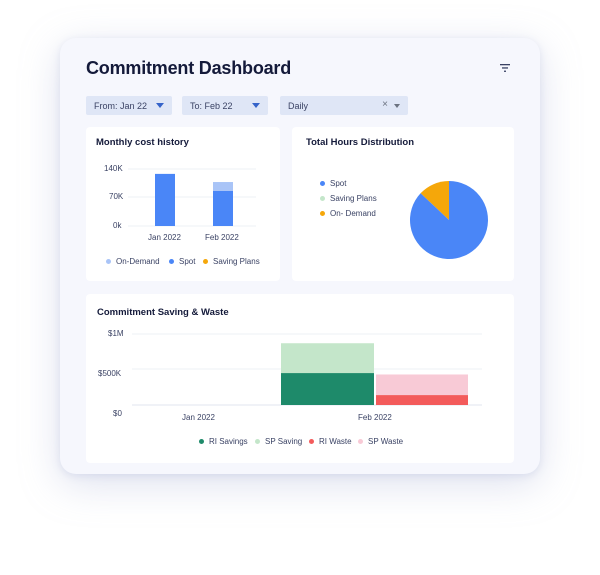 The height and width of the screenshot is (575, 600). I want to click on legend-label: SP Saving, so click(284, 441).